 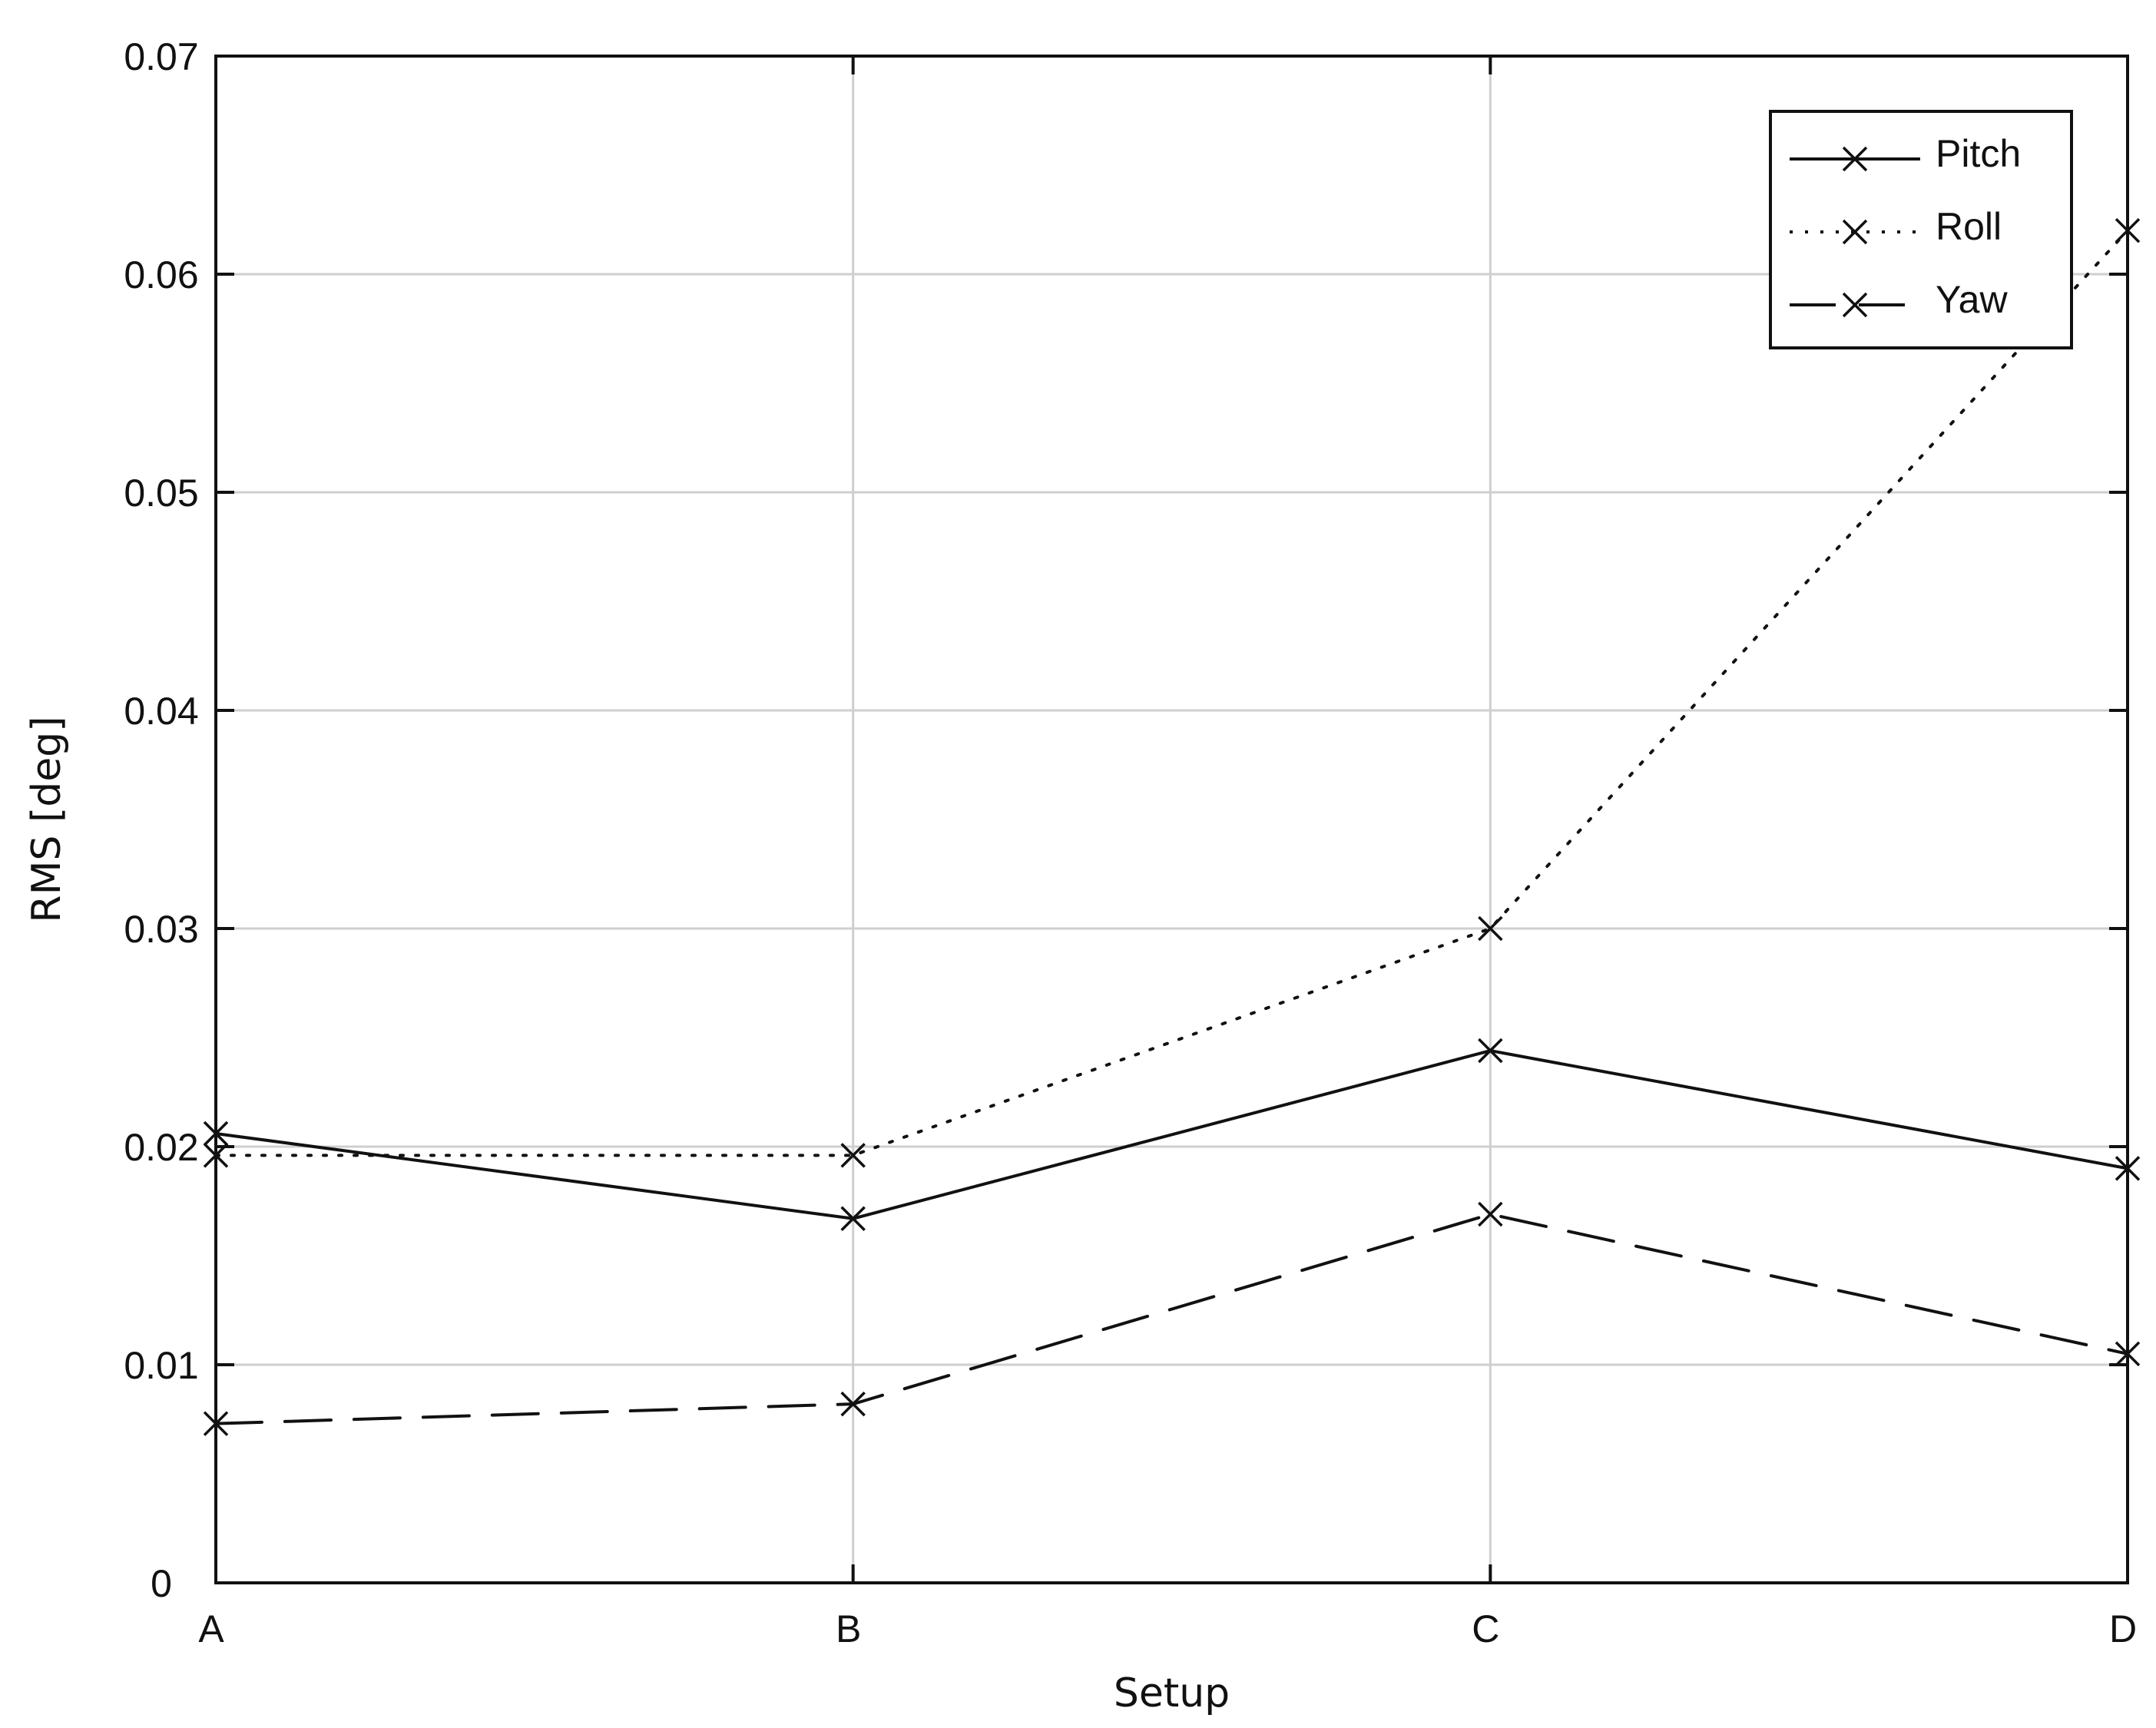 I want to click on legend-label-roll: Roll, so click(x=1969, y=226).